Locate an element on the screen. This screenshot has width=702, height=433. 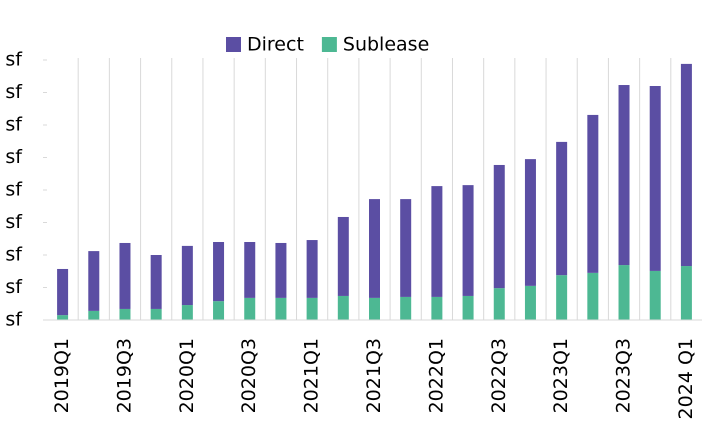
x-tick-label: 2020Q1 is located at coordinates (187, 375).